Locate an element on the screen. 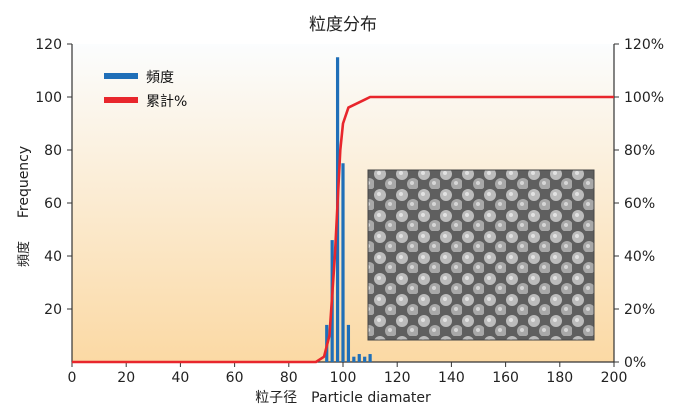  y-tick-label: 120 is located at coordinates (48, 45).